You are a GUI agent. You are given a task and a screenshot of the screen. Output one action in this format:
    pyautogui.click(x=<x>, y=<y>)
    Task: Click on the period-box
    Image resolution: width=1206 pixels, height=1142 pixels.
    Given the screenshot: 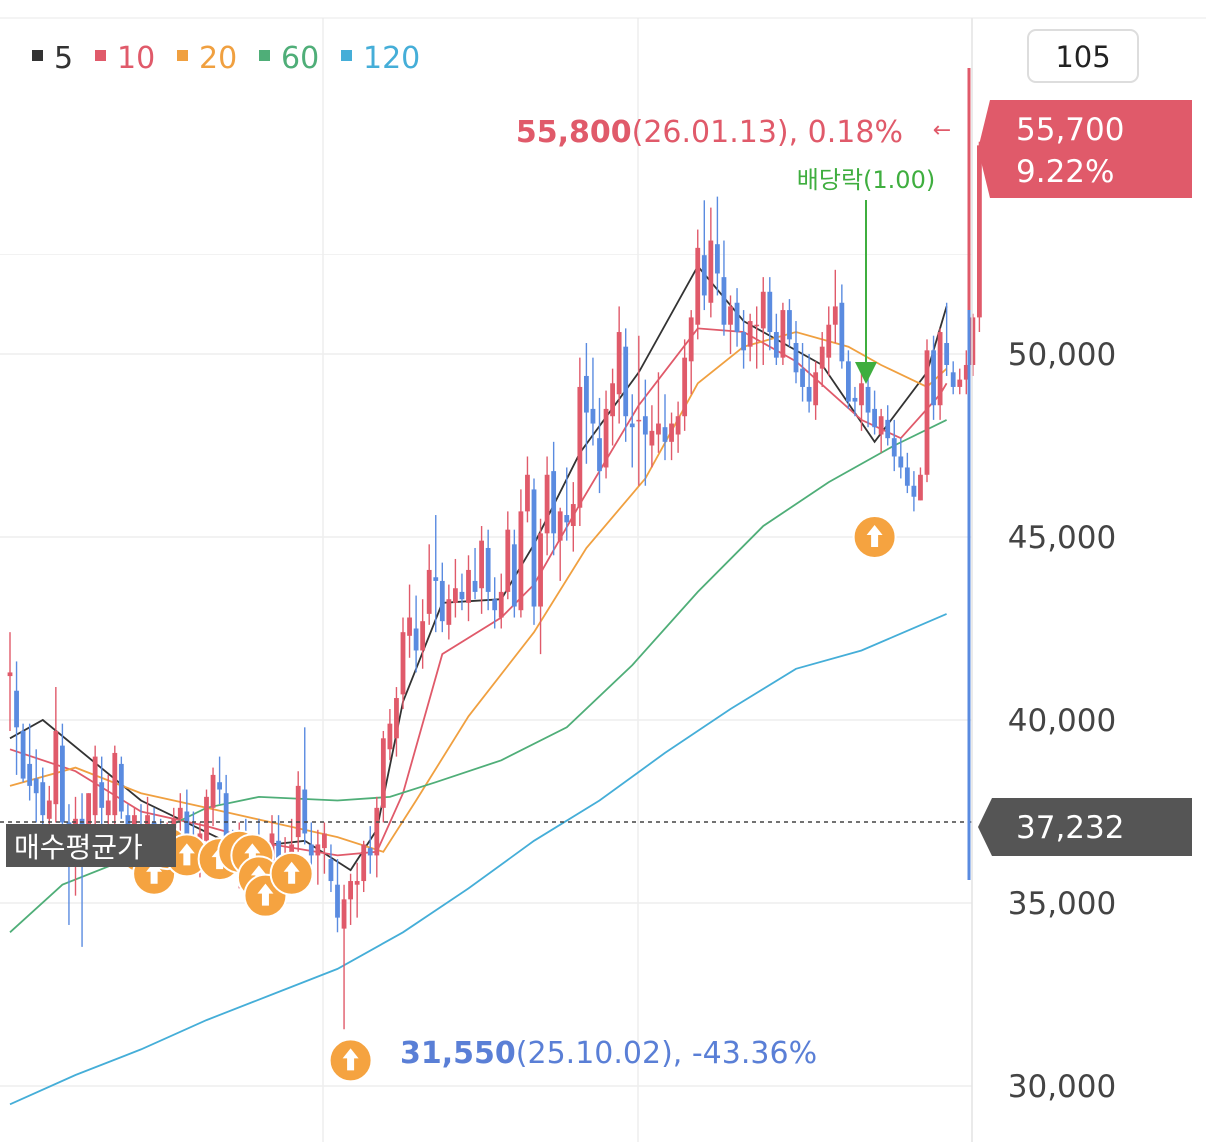 What is the action you would take?
    pyautogui.click(x=1083, y=56)
    